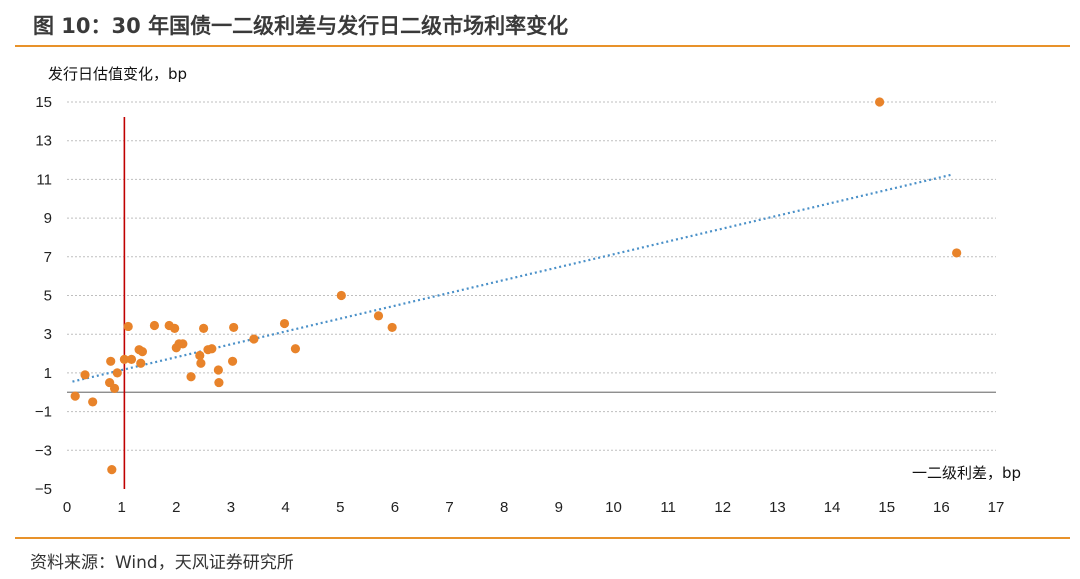 This screenshot has height=579, width=1080. I want to click on x-tick-label: 6, so click(395, 507).